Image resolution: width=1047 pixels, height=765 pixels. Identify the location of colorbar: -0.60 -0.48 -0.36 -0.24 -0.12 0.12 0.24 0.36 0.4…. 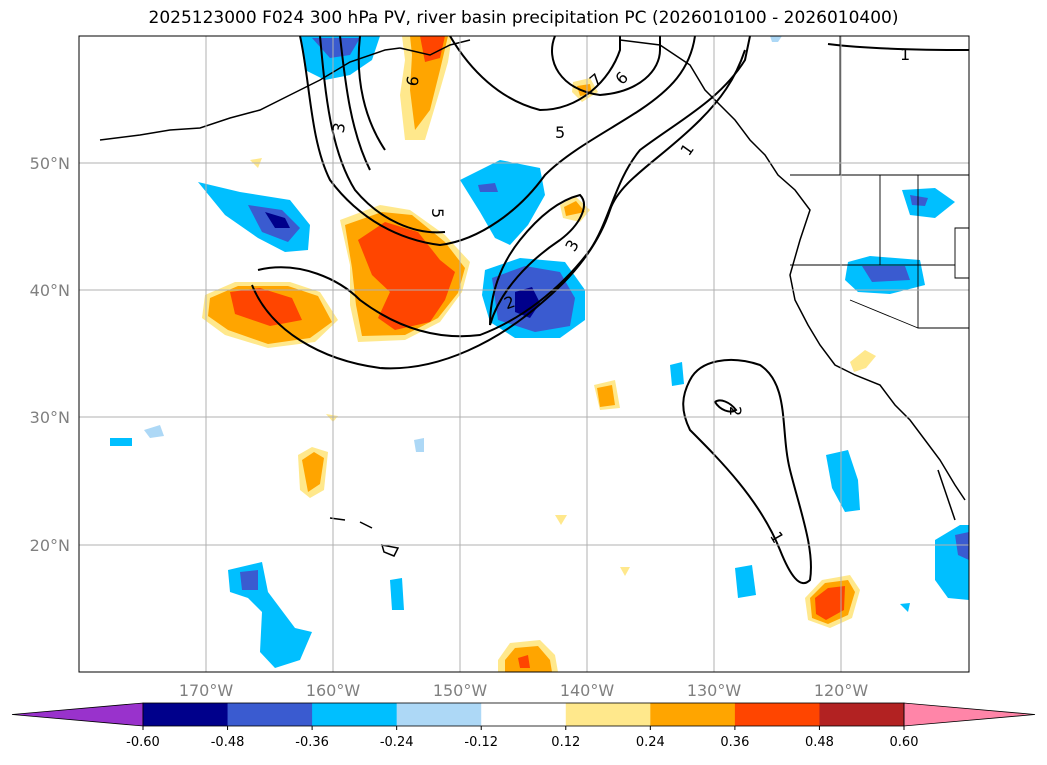
(523, 726).